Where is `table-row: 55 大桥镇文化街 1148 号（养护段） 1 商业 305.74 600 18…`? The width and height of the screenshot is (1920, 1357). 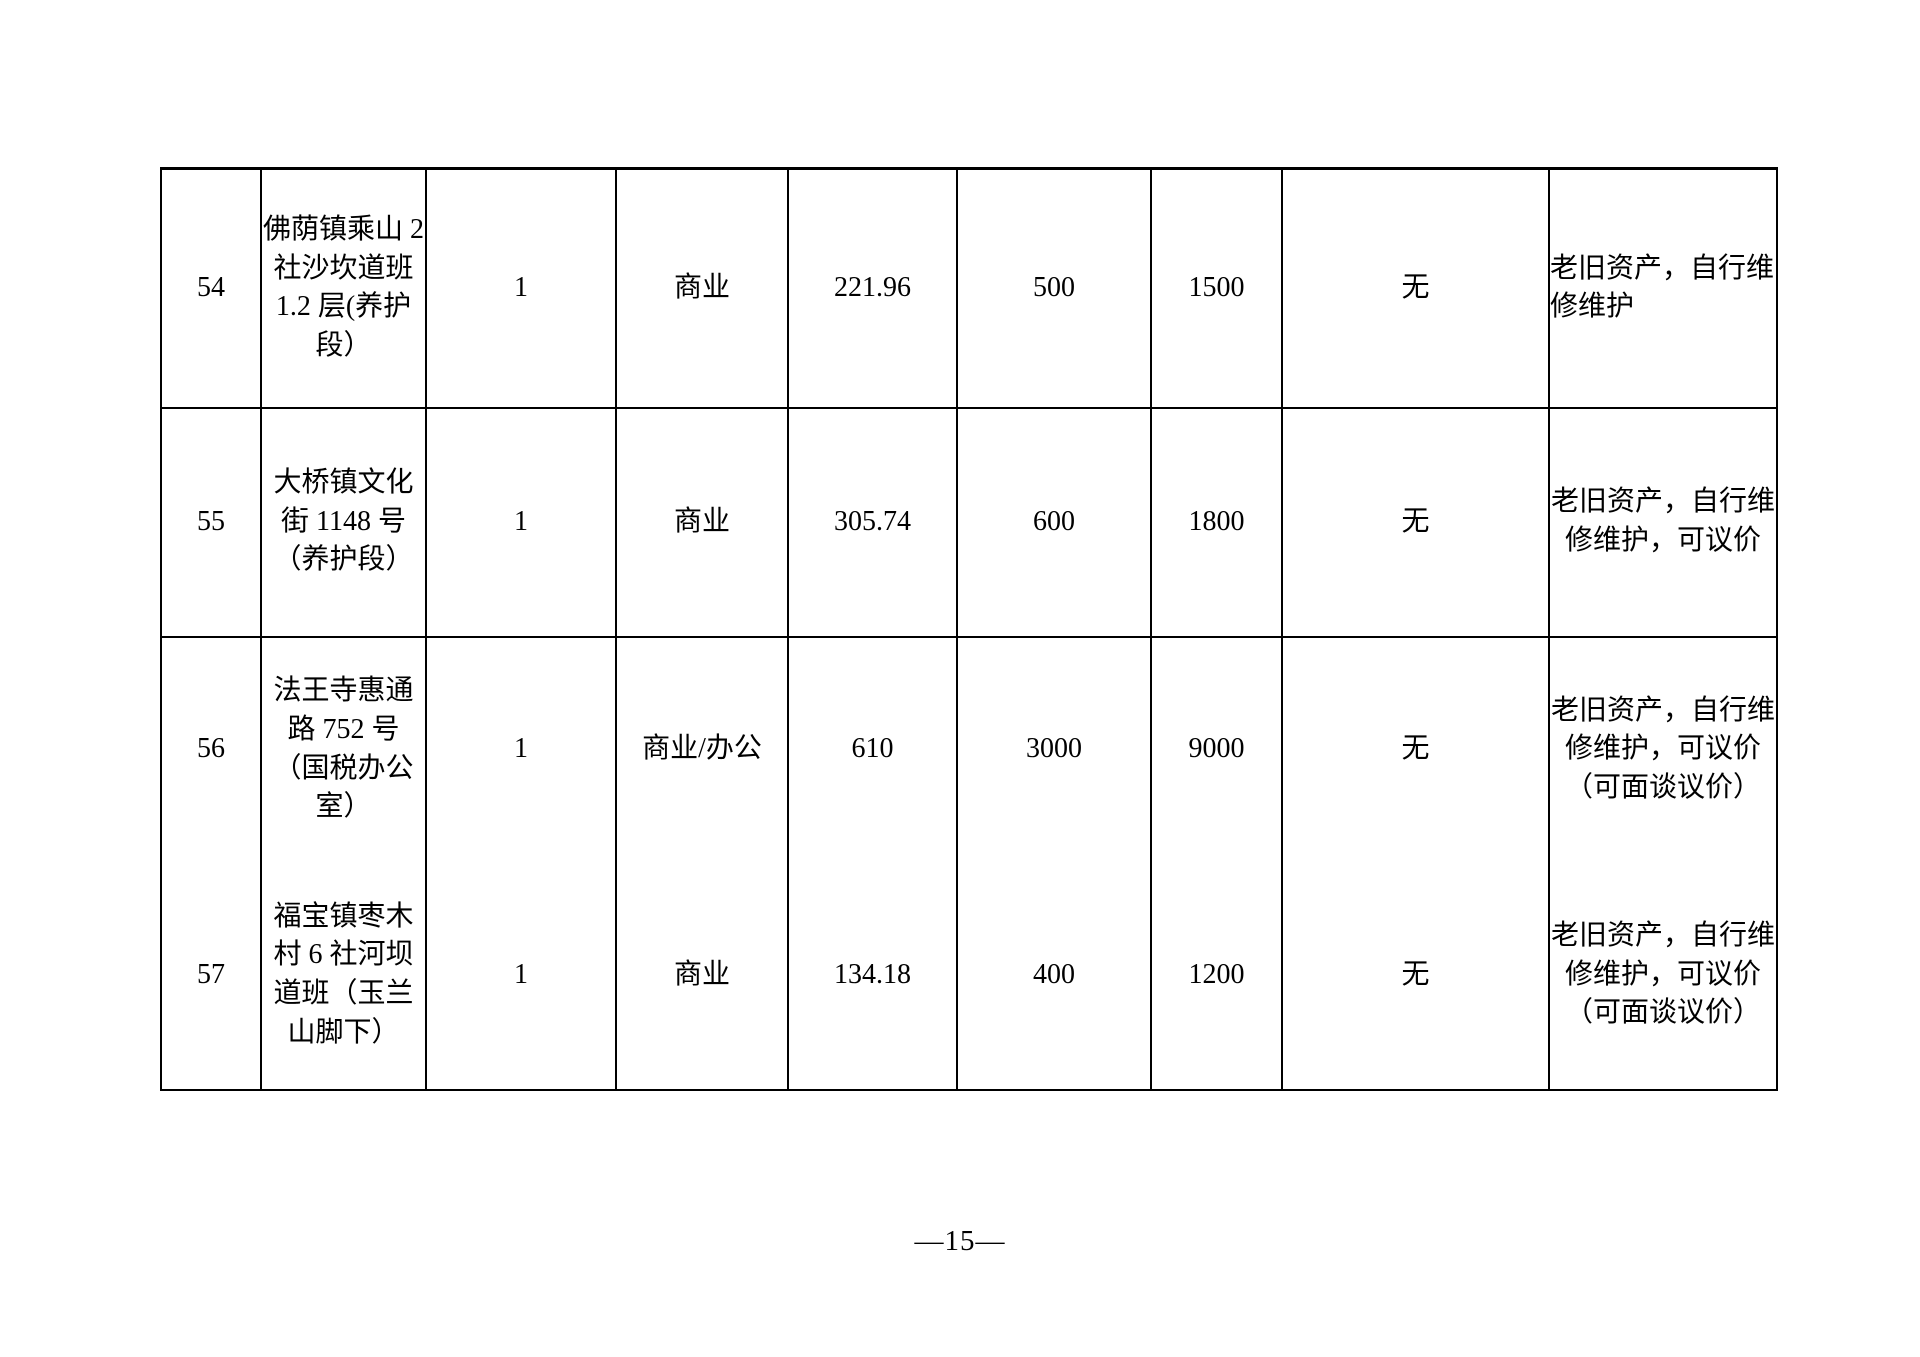
table-row: 55 大桥镇文化街 1148 号（养护段） 1 商业 305.74 600 18… is located at coordinates (969, 522).